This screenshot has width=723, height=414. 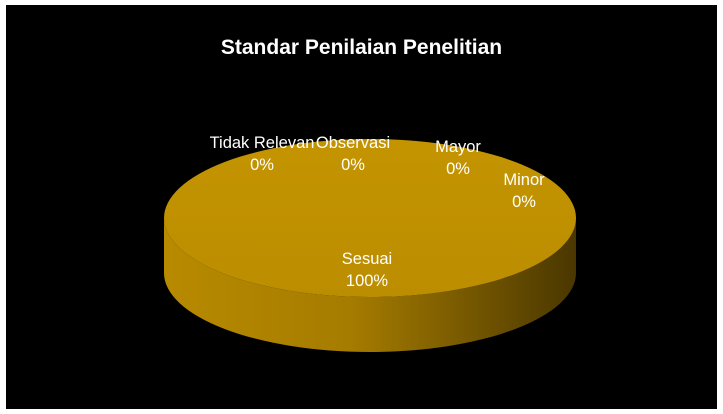 What do you see at coordinates (262, 143) in the screenshot?
I see `data-label-category: Tidak Relevan` at bounding box center [262, 143].